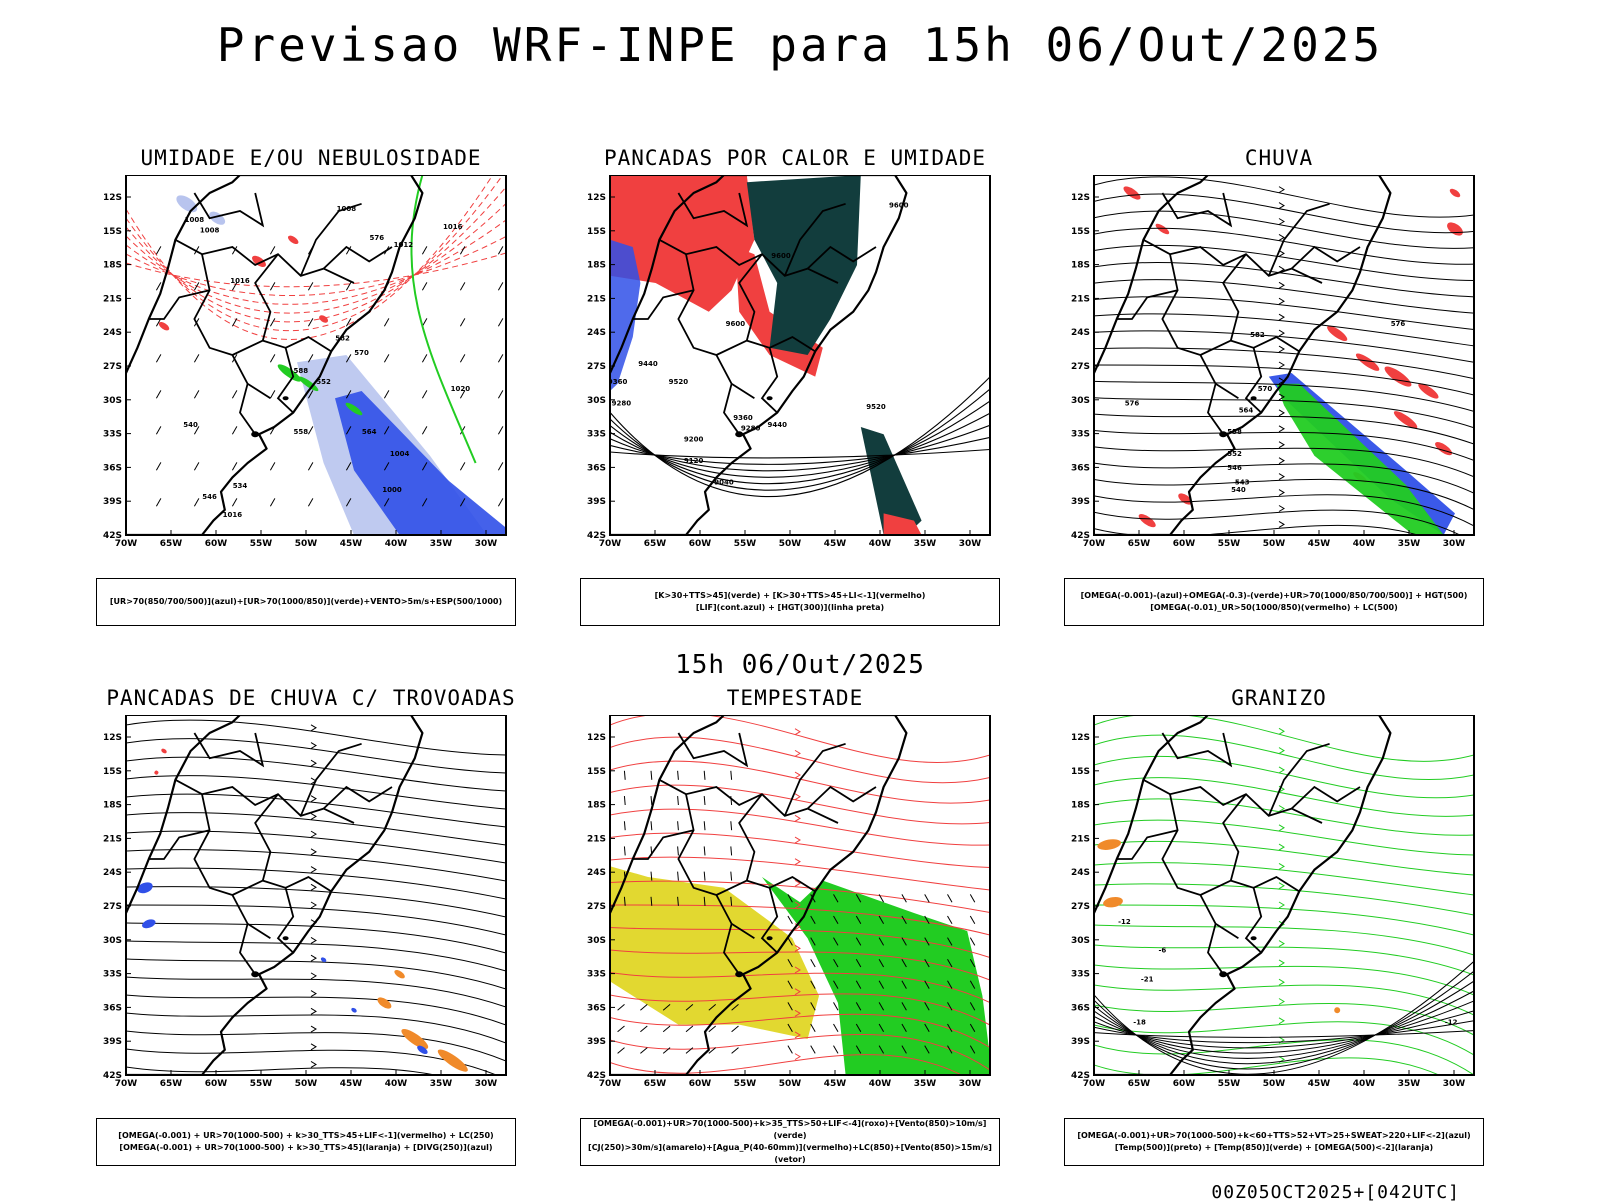  What do you see at coordinates (376, 238) in the screenshot?
I see `contour-label: 576` at bounding box center [376, 238].